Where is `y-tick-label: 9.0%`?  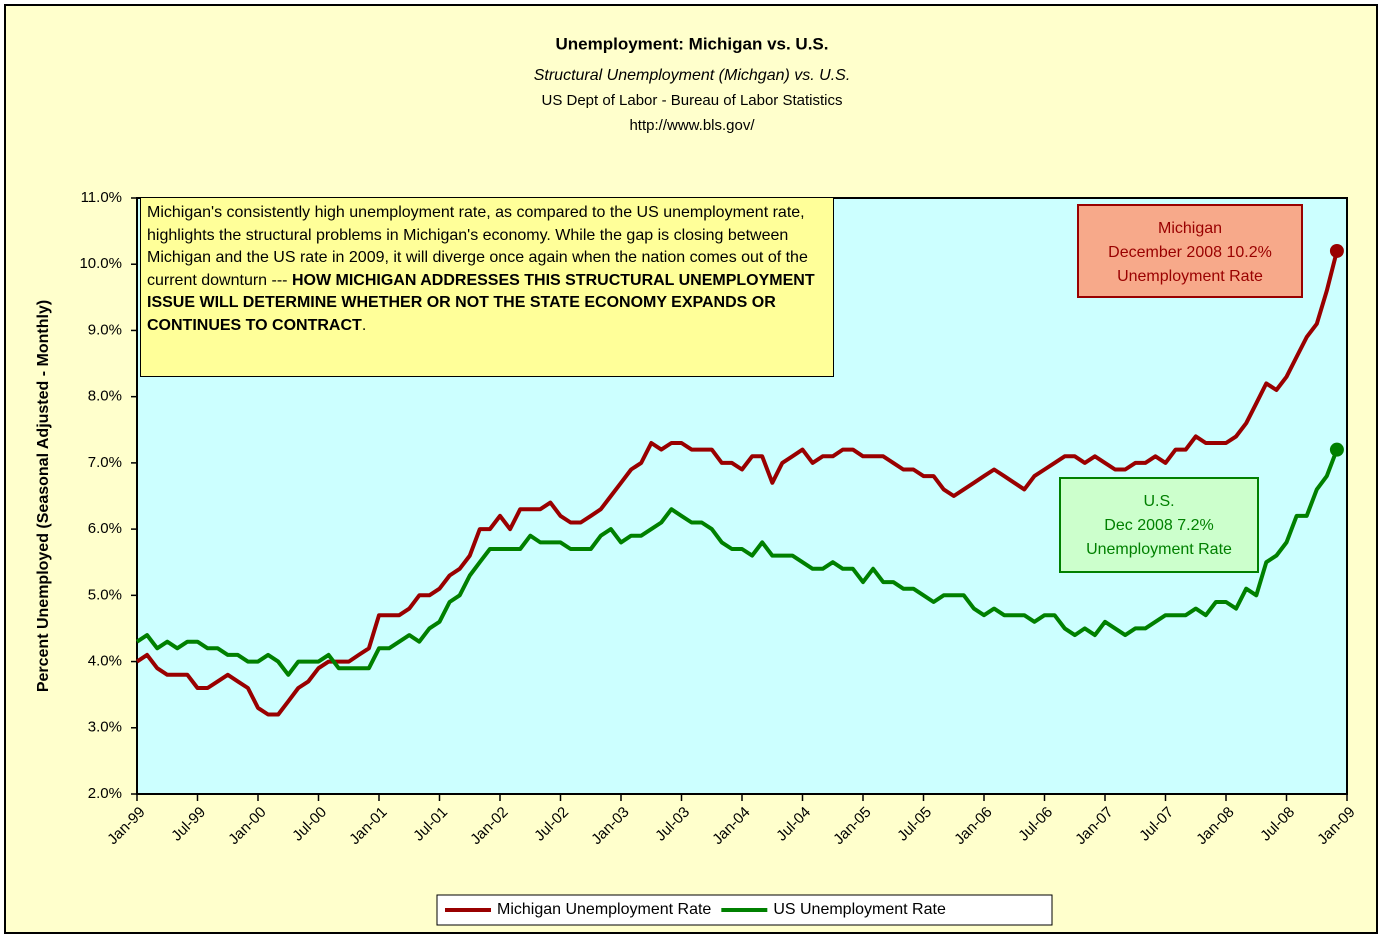 y-tick-label: 9.0% is located at coordinates (105, 329).